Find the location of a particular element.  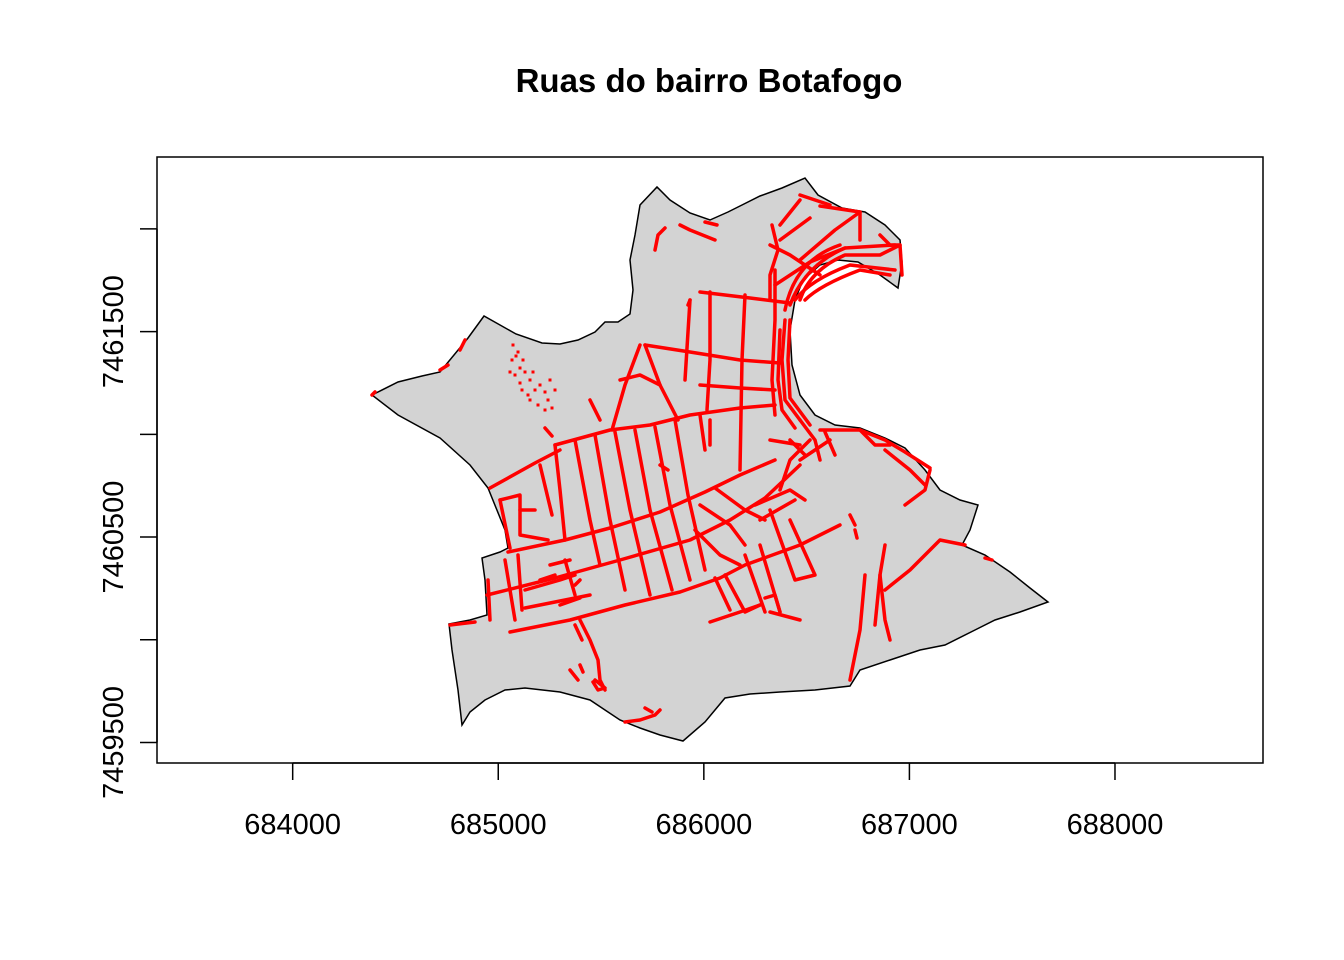

x-axis: 684000 685000 686000 687000 688000 is located at coordinates (704, 801).